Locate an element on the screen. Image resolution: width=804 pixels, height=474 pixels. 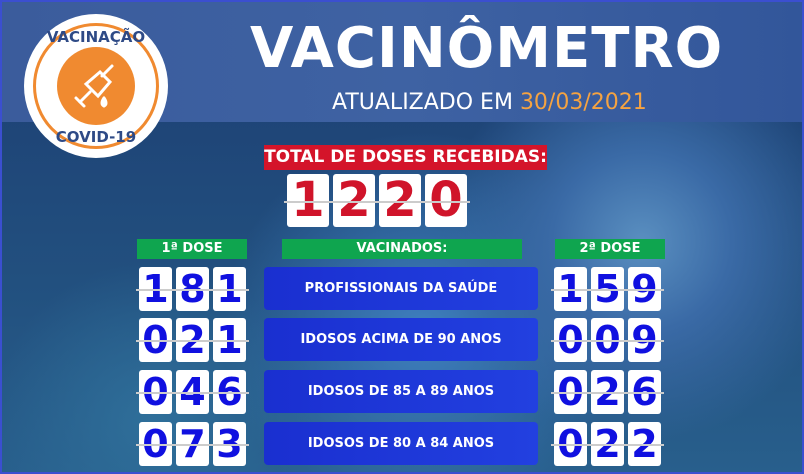
logo-top-text: VACINAÇÃO is located at coordinates (96, 37).